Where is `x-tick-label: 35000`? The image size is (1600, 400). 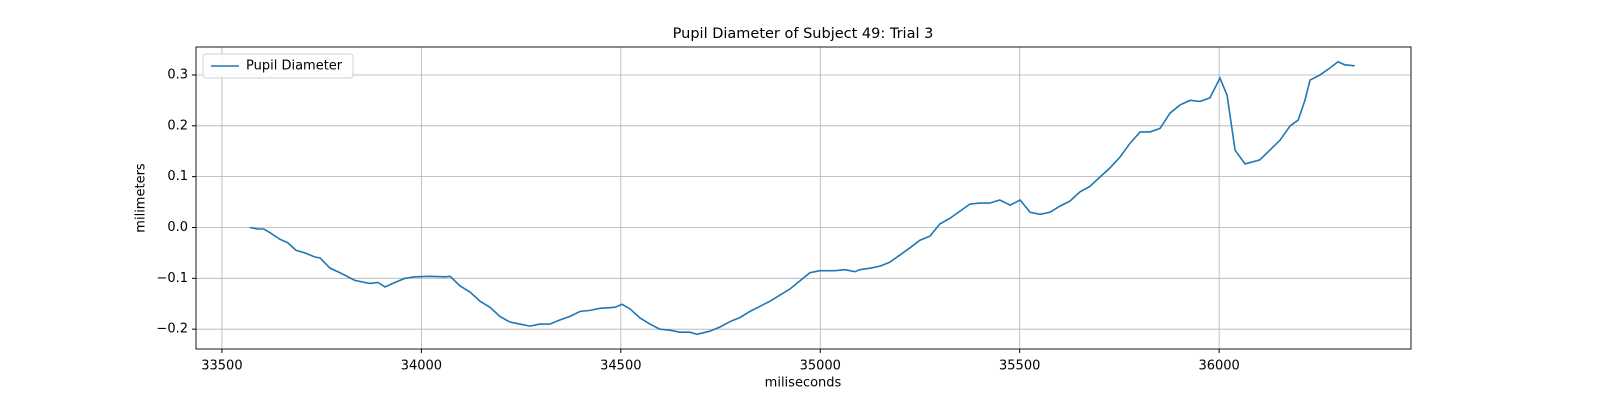
x-tick-label: 35000 is located at coordinates (820, 366).